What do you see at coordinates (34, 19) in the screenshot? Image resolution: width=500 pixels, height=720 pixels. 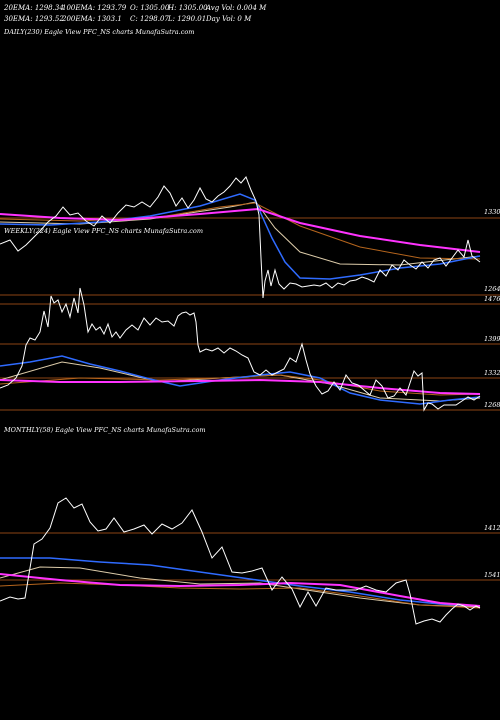 I see `header-ema30: 30EMA: 1293.52` at bounding box center [34, 19].